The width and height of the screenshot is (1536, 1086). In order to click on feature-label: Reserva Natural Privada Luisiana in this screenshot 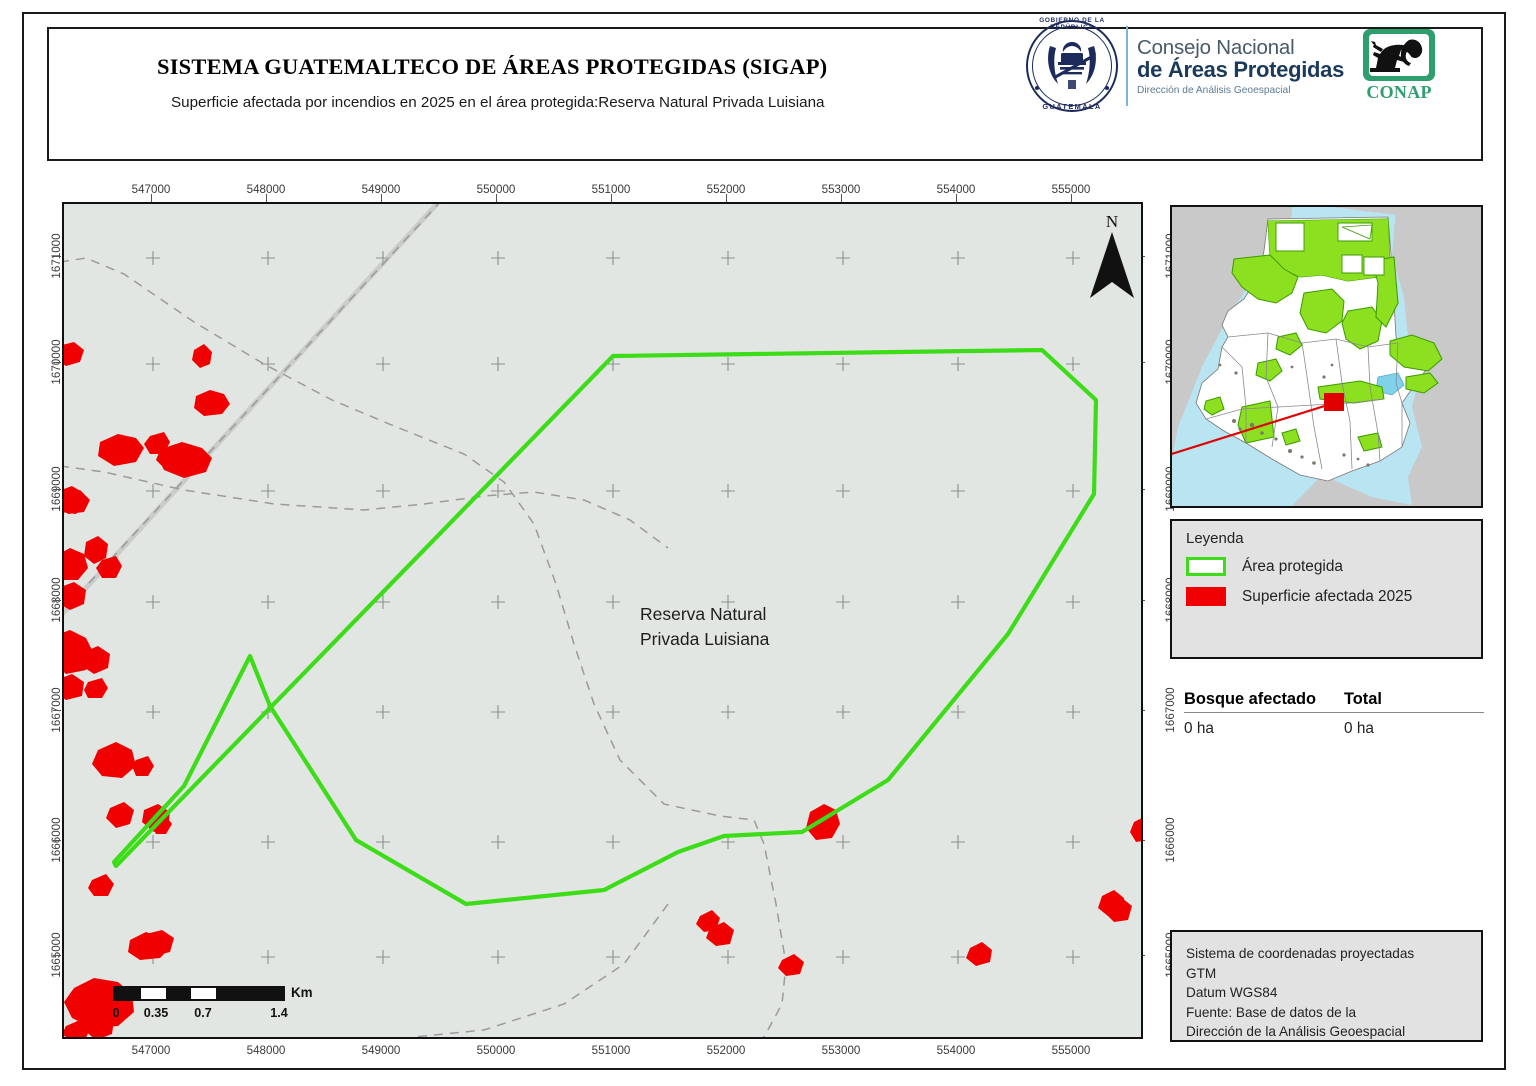, I will do `click(705, 626)`.